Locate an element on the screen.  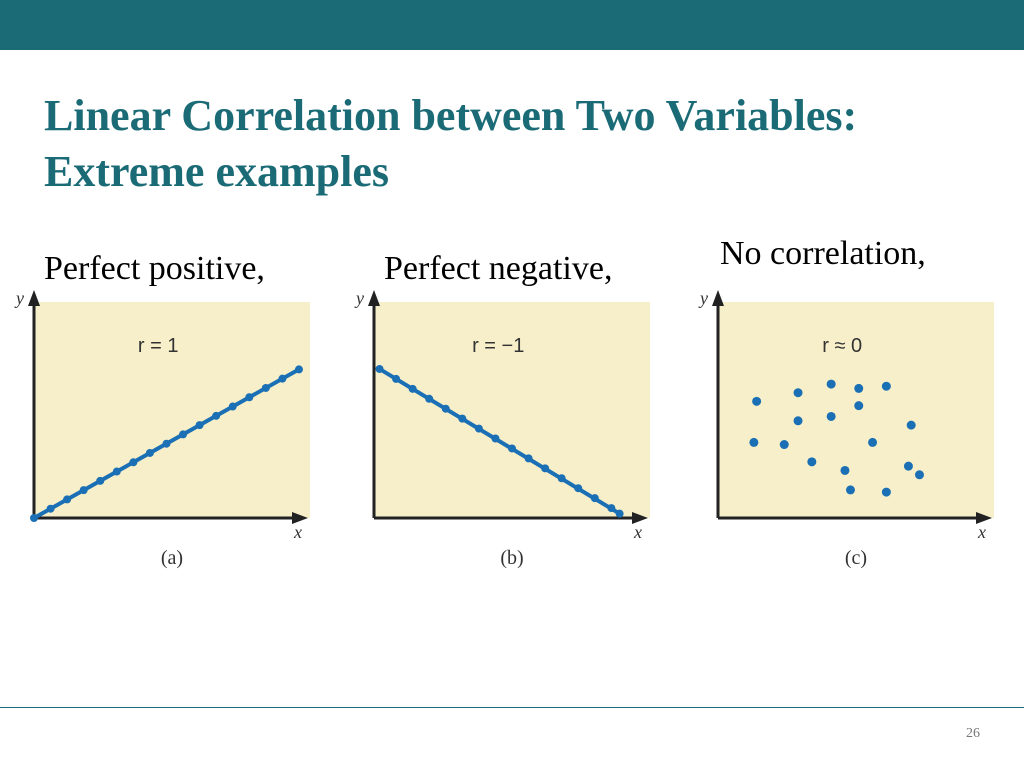
panel-label-perfect-negative: Perfect negative, is located at coordinates (498, 268).